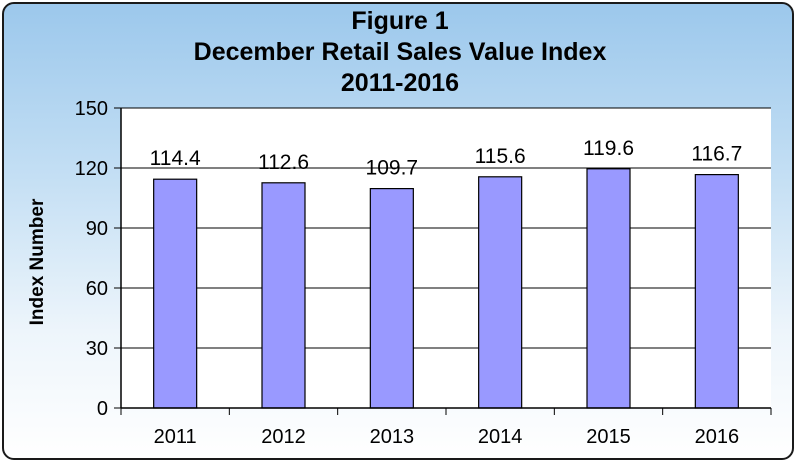  I want to click on x-tick-label-2015: 2015, so click(608, 437).